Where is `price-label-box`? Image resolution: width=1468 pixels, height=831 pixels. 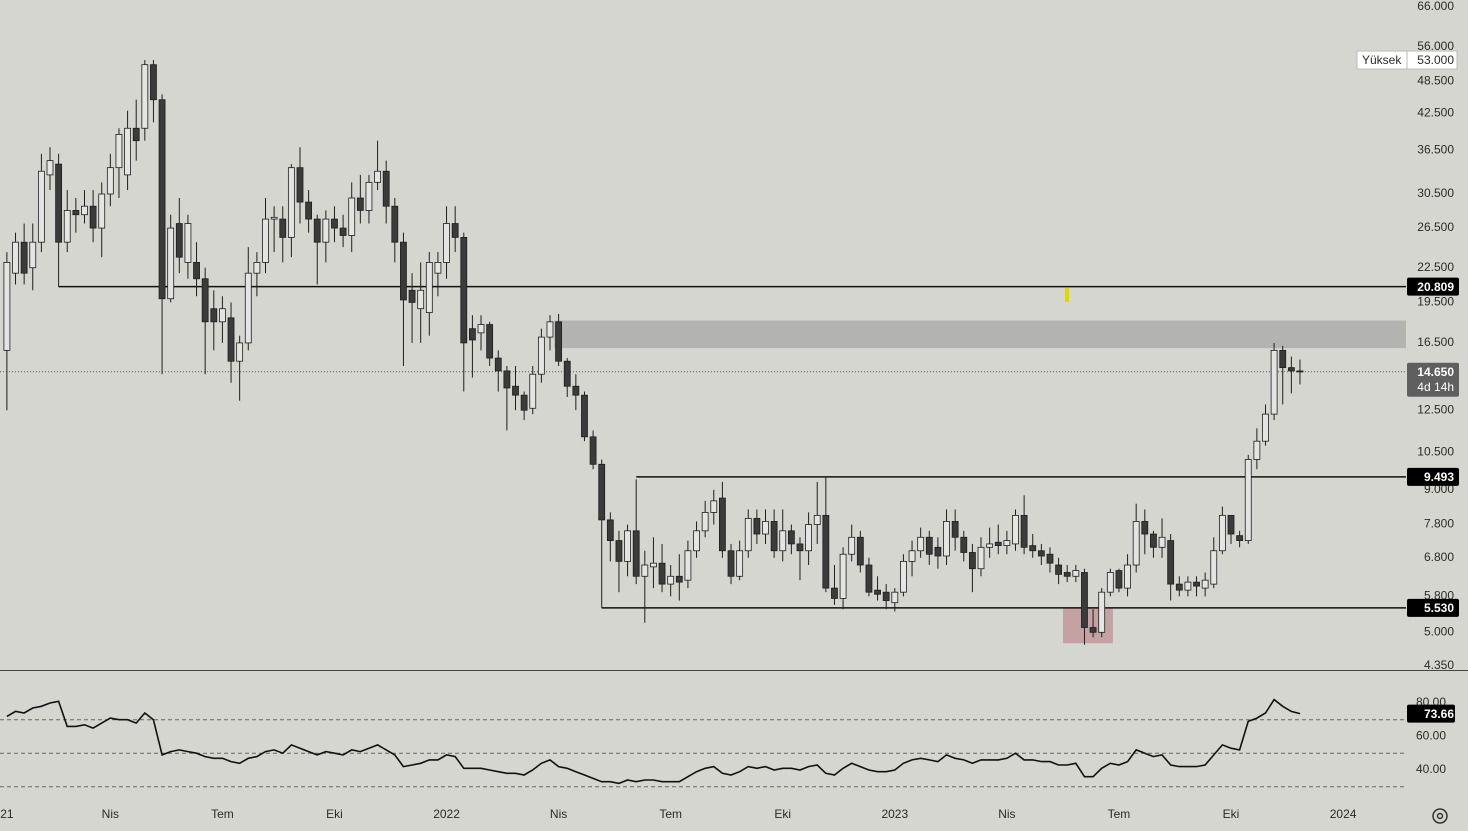 price-label-box is located at coordinates (1431, 713).